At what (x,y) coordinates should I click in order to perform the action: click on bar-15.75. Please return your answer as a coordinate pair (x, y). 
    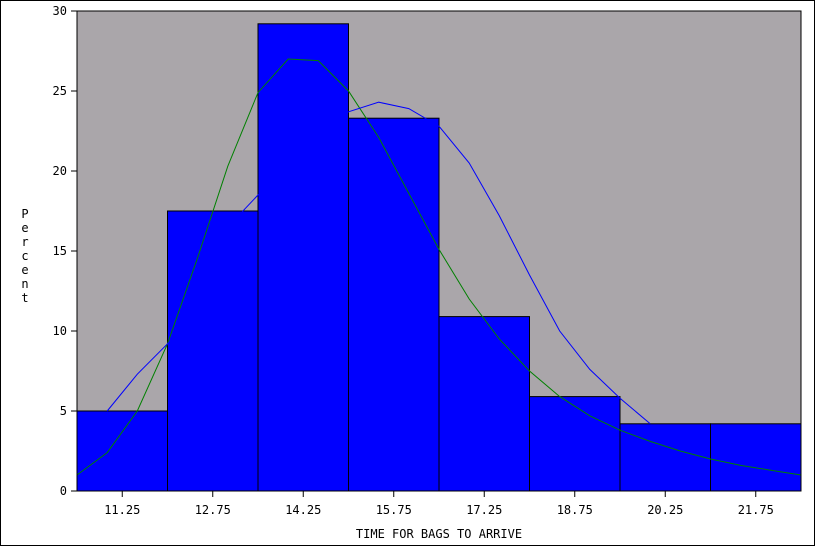
    Looking at the image, I should click on (394, 304).